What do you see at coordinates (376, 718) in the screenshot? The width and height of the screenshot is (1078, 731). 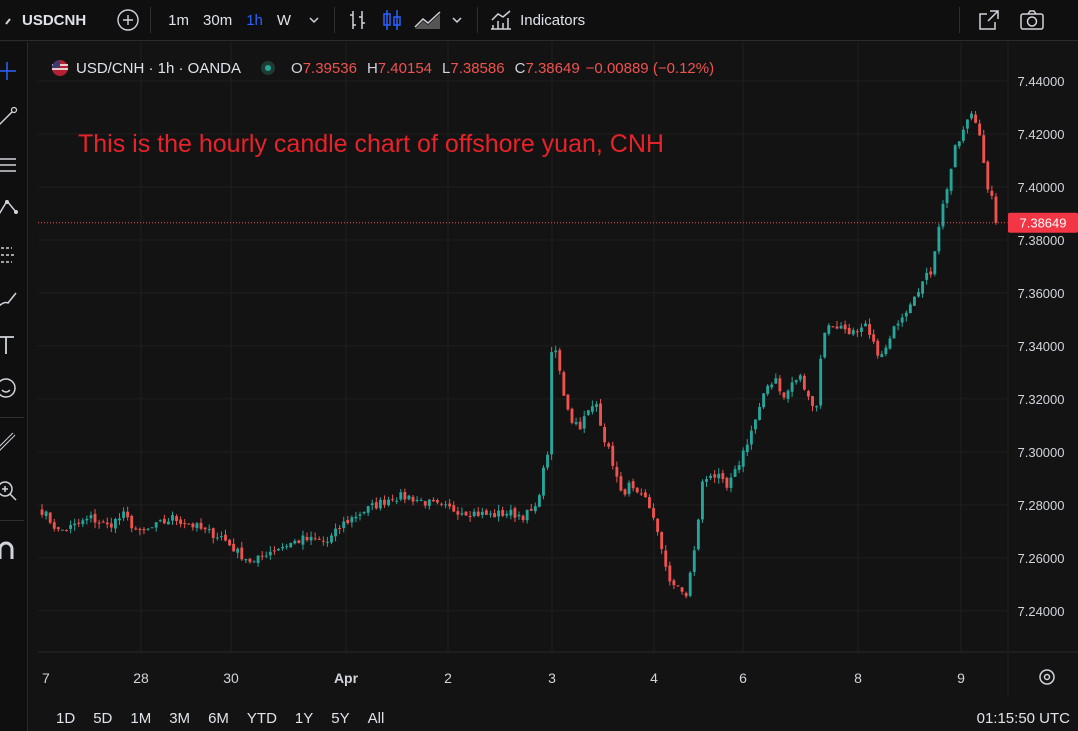 I see `range-all: All` at bounding box center [376, 718].